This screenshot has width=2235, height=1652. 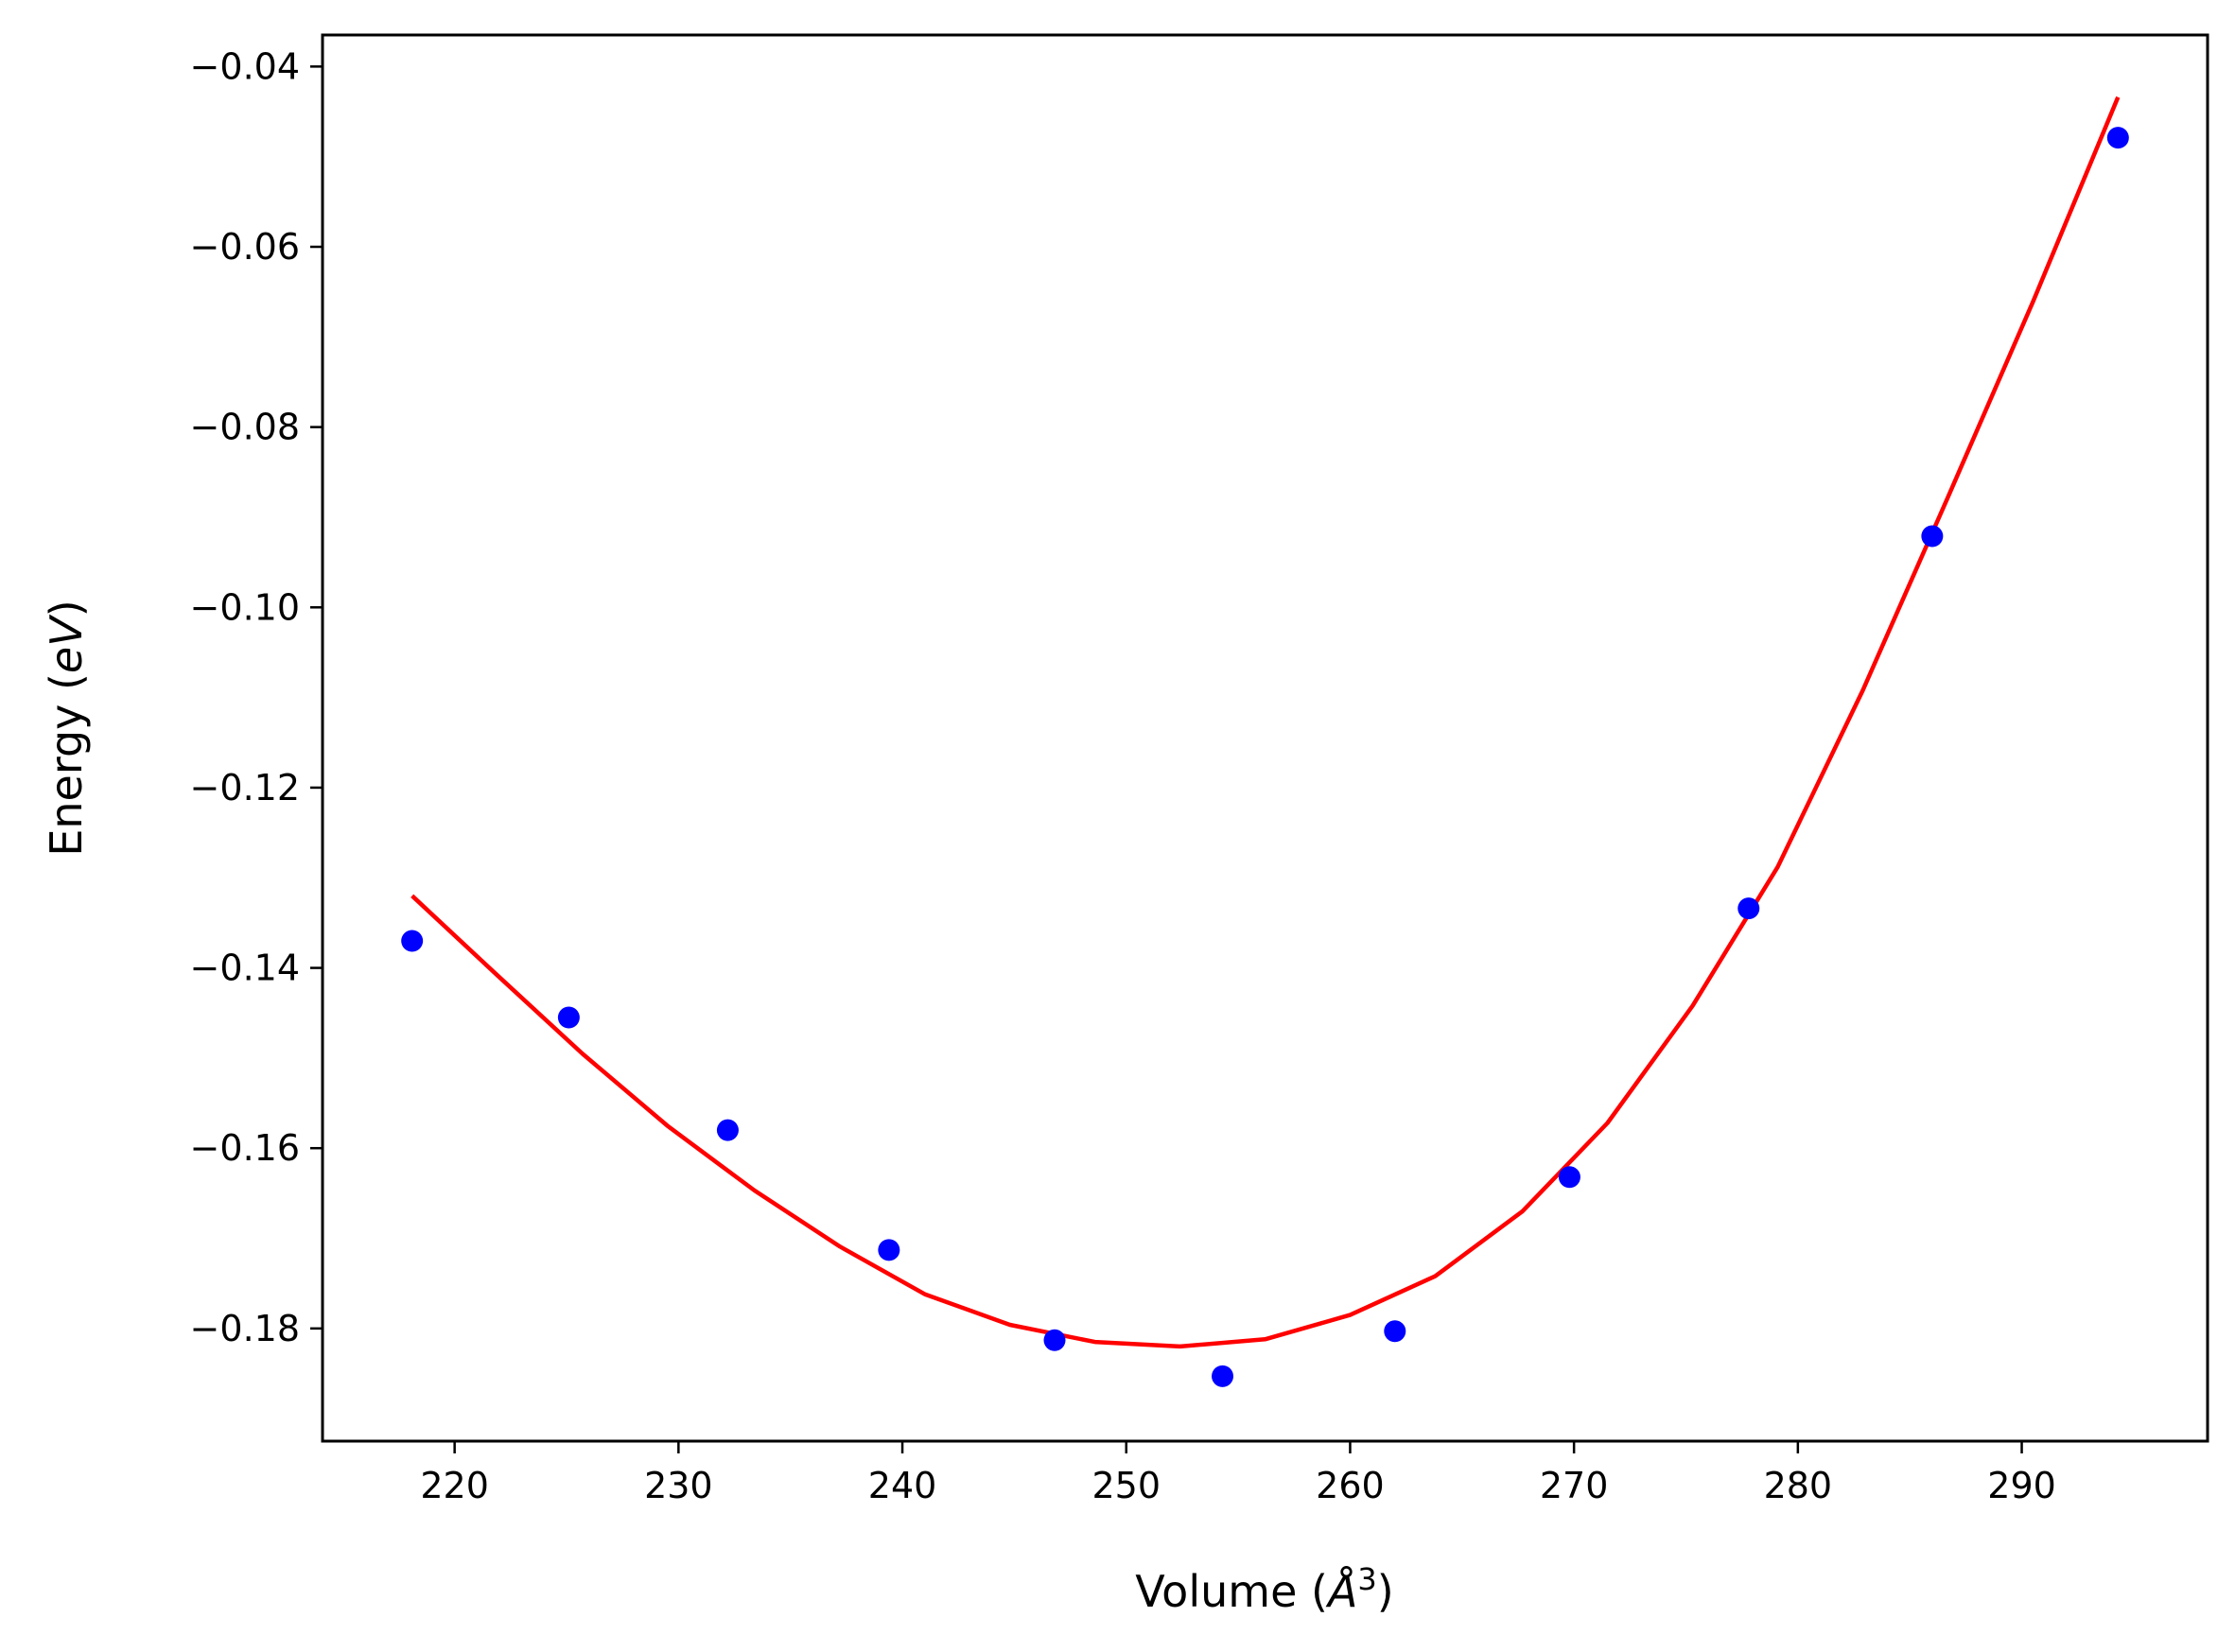 What do you see at coordinates (245, 1328) in the screenshot?
I see `y-tick-label: −0.18` at bounding box center [245, 1328].